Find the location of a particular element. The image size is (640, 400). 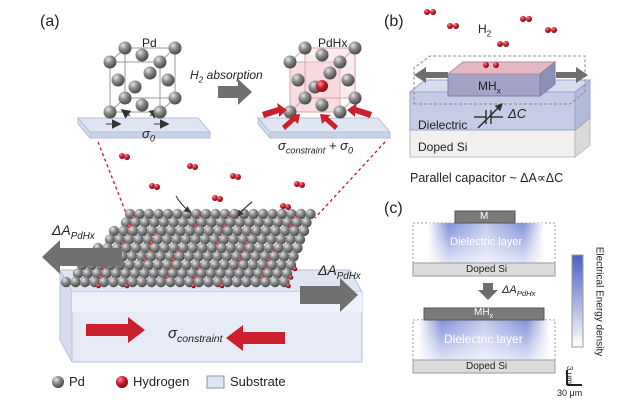

pd-cell-label: Pd is located at coordinates (149, 43).